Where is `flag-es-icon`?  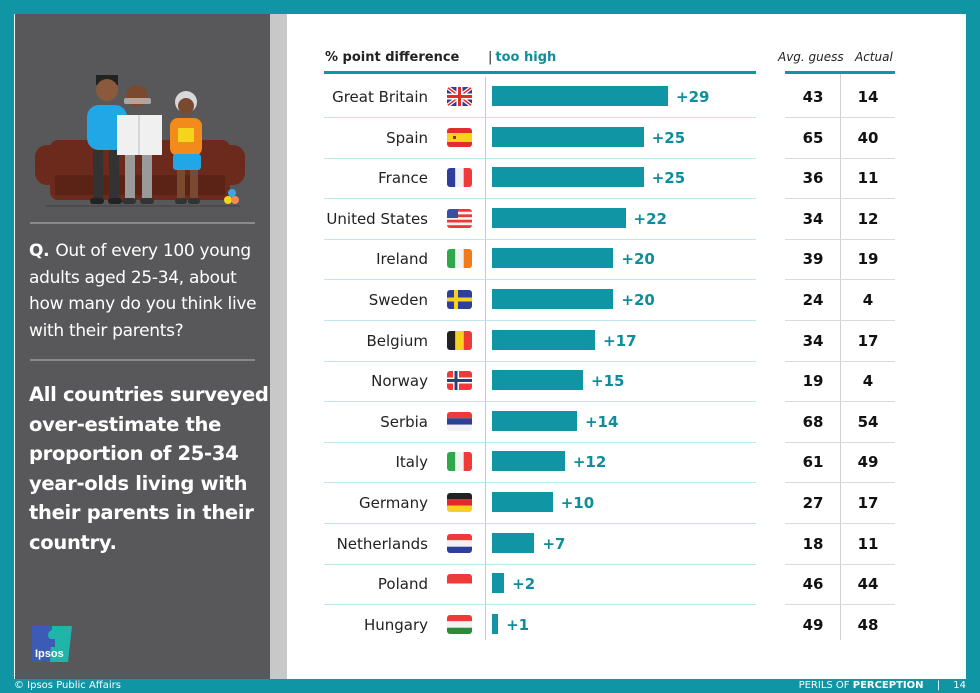 flag-es-icon is located at coordinates (459, 137).